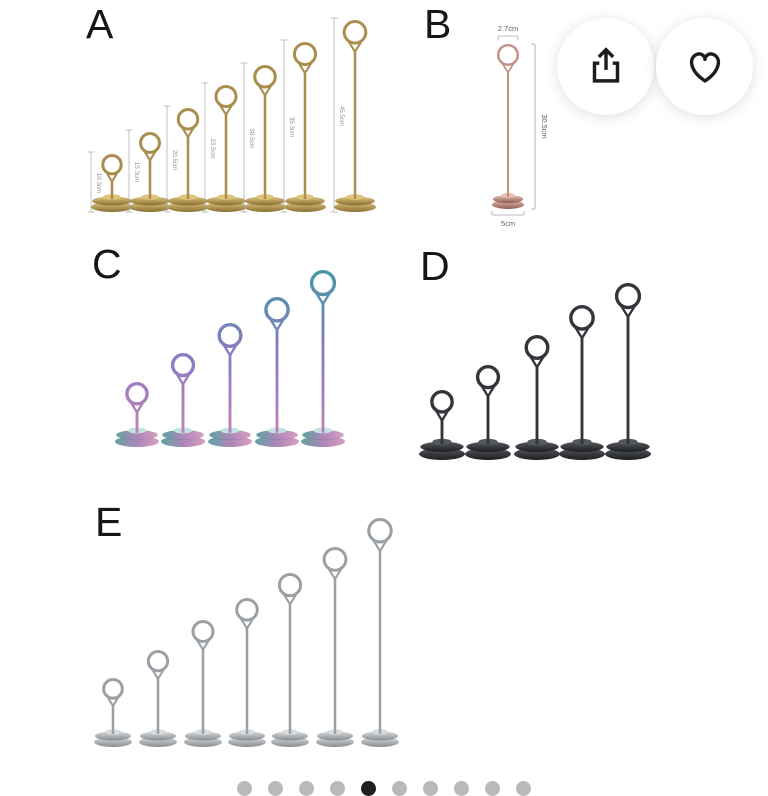  What do you see at coordinates (174, 160) in the screenshot?
I see `dimension-label: 20.5cm` at bounding box center [174, 160].